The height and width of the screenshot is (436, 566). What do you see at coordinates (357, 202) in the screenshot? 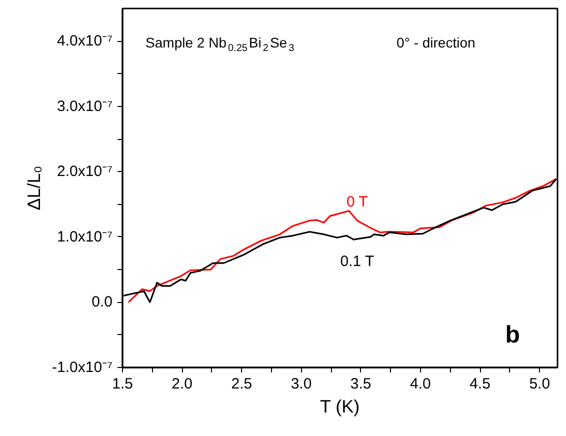
I see `series-label: 0 T` at bounding box center [357, 202].